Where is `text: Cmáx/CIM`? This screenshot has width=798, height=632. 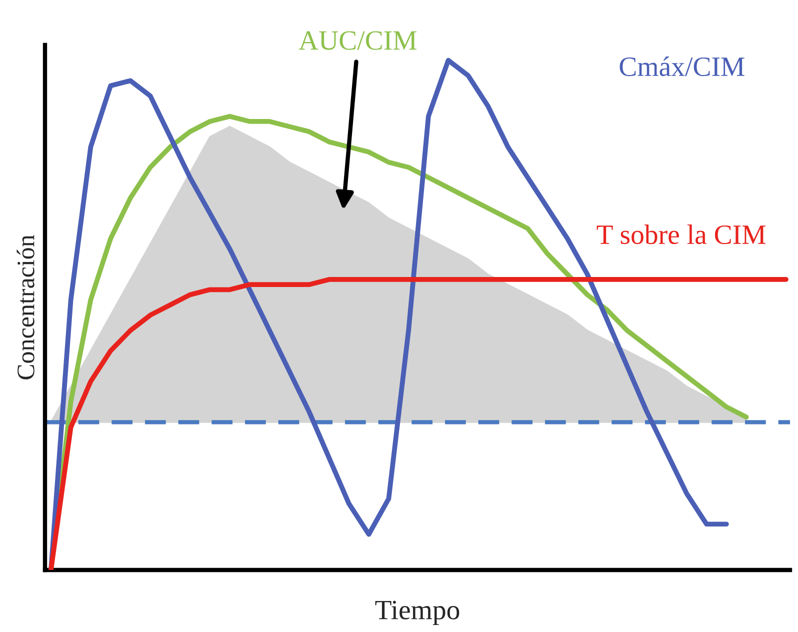
text: Cmáx/CIM is located at coordinates (682, 66).